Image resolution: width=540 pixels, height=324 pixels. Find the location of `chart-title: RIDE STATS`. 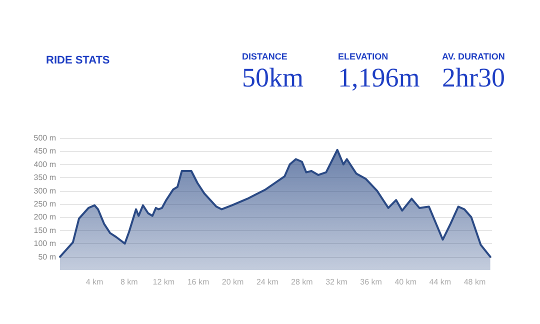

chart-title: RIDE STATS is located at coordinates (78, 60).